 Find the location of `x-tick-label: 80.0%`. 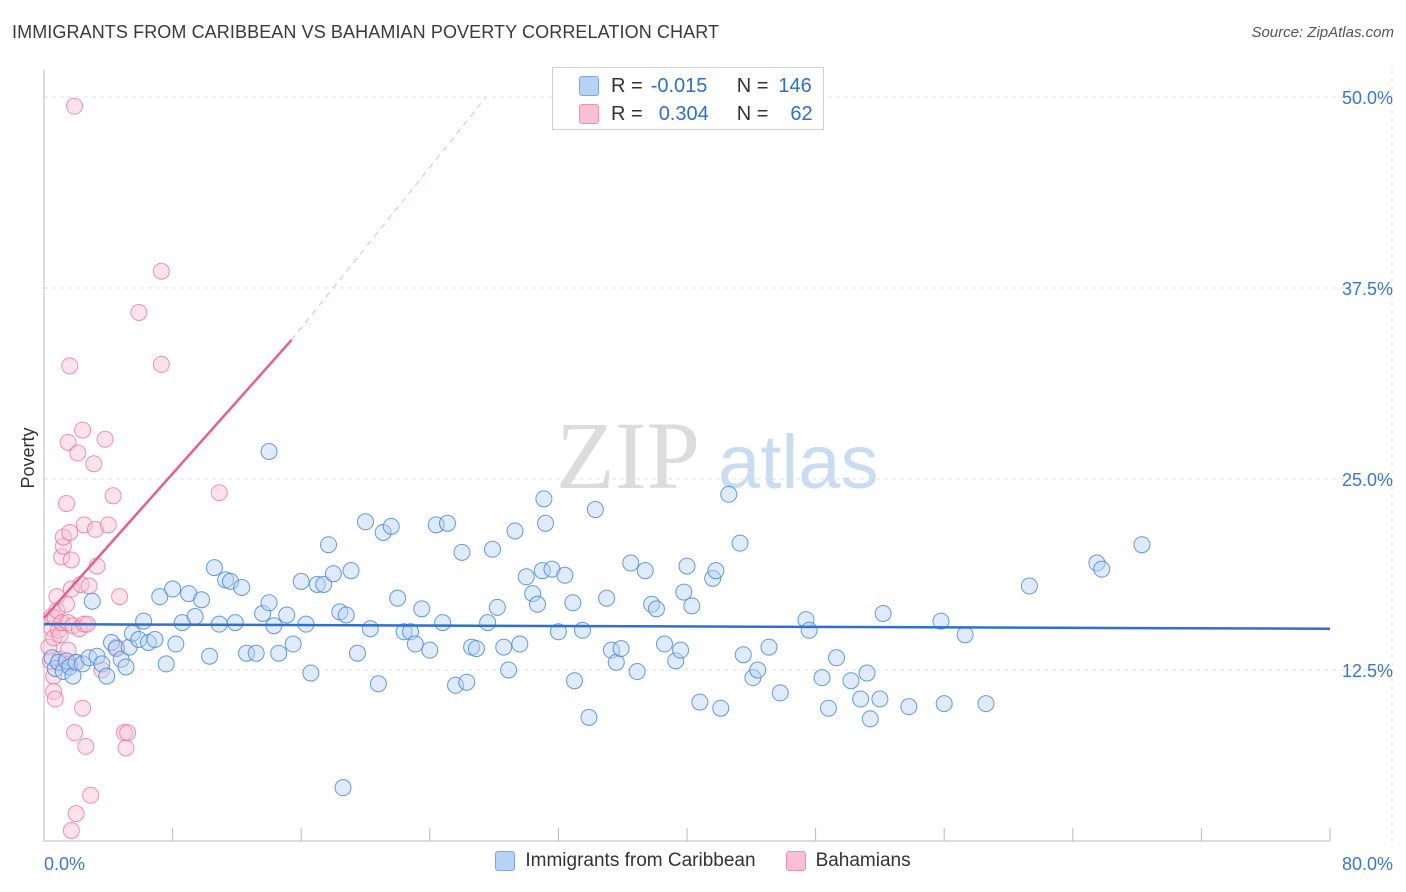

x-tick-label: 80.0% is located at coordinates (1367, 864).